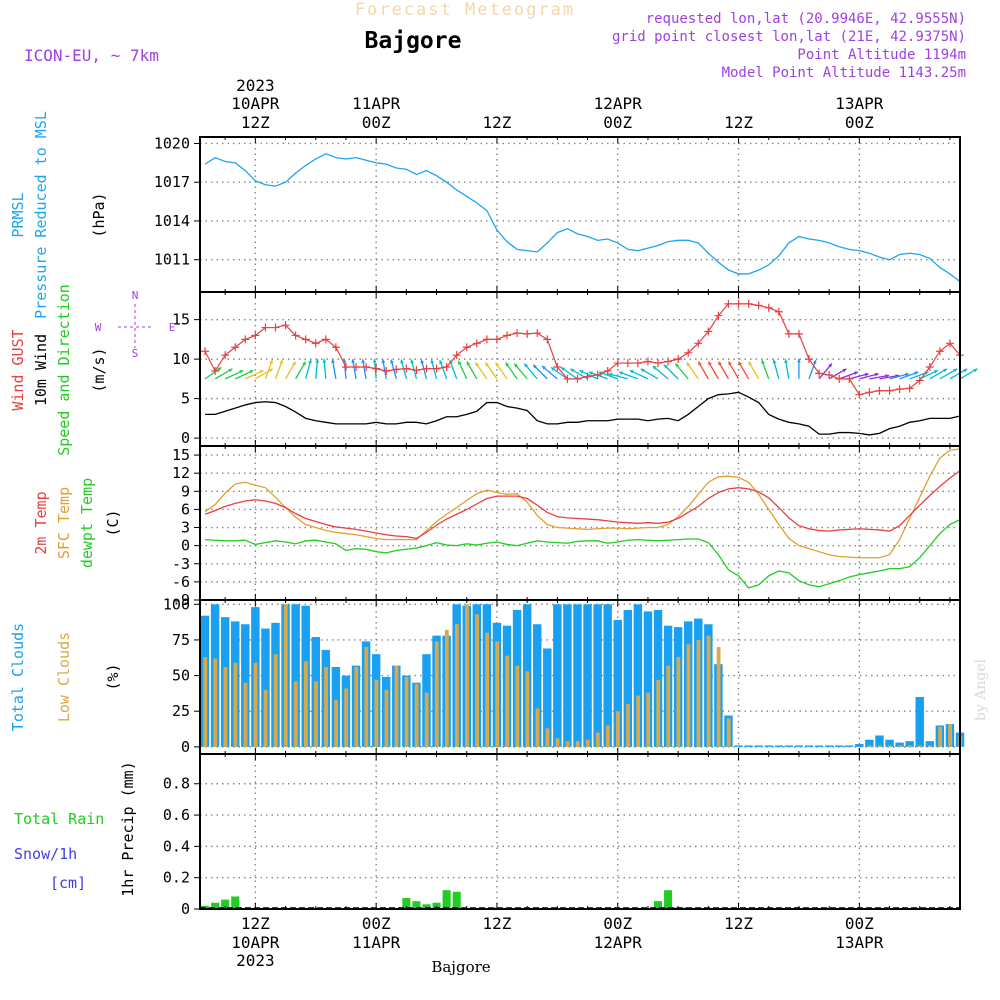  I want to click on y-tick-label: 9, so click(185, 491).